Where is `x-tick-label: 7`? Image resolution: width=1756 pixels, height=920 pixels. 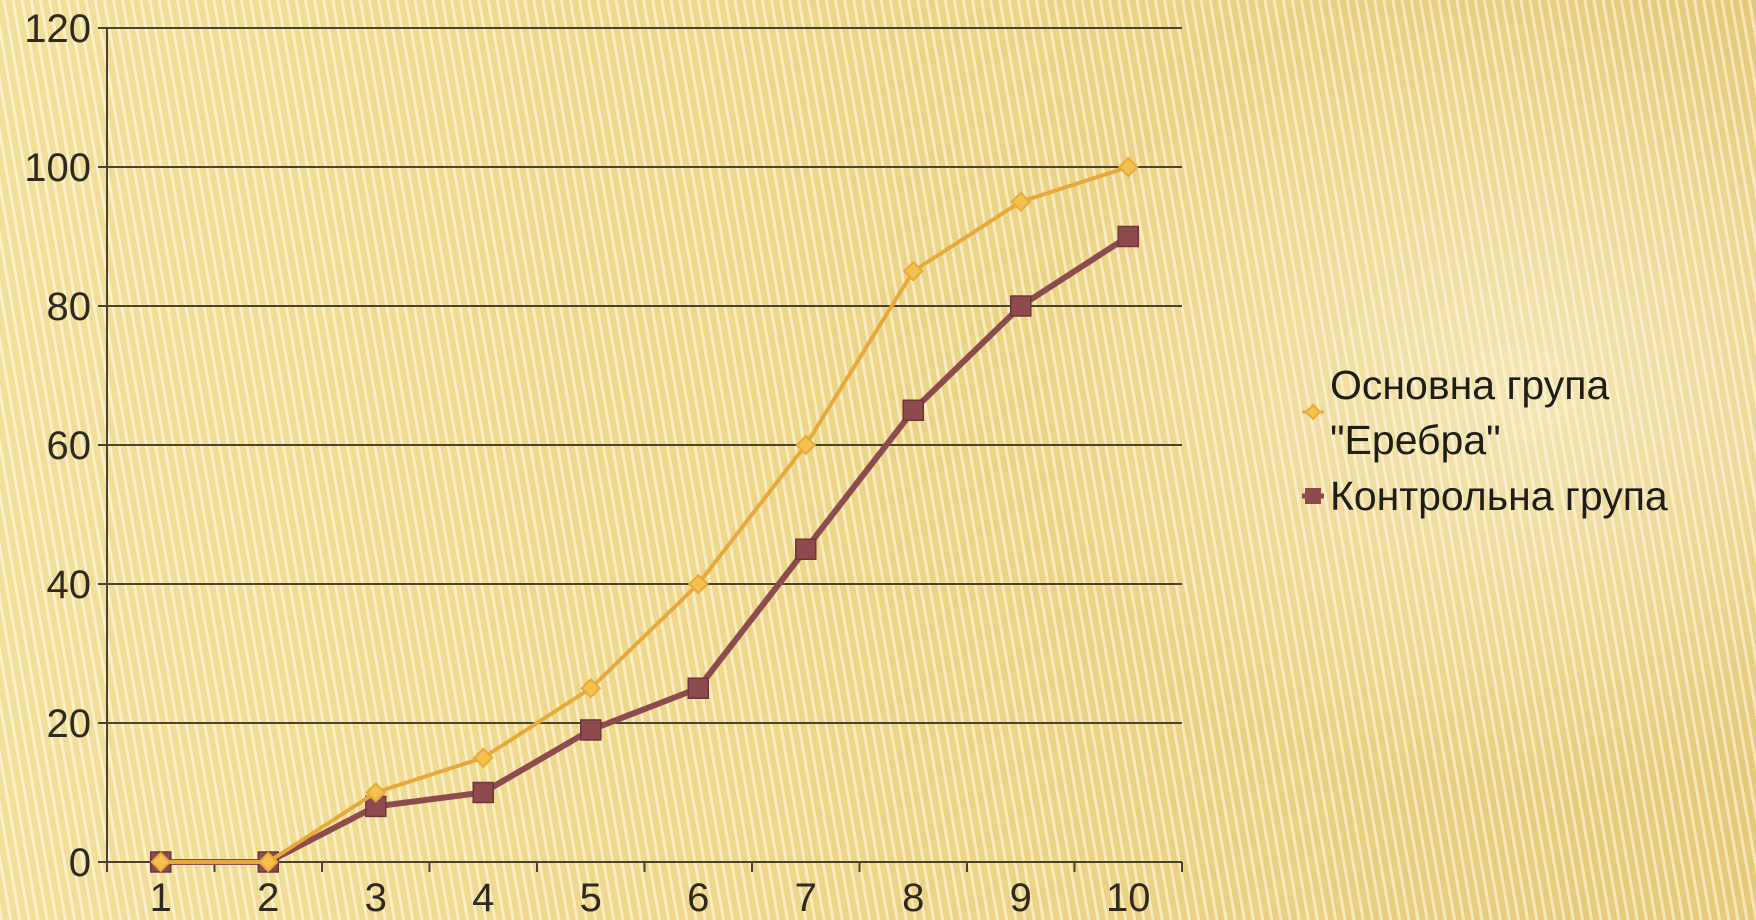
x-tick-label: 7 is located at coordinates (806, 898).